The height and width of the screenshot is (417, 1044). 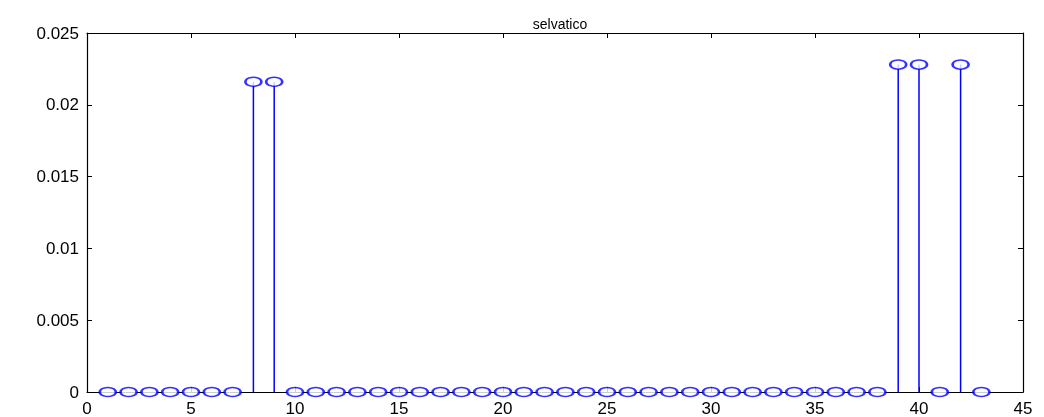 I want to click on x-tick-label: 10, so click(x=295, y=408).